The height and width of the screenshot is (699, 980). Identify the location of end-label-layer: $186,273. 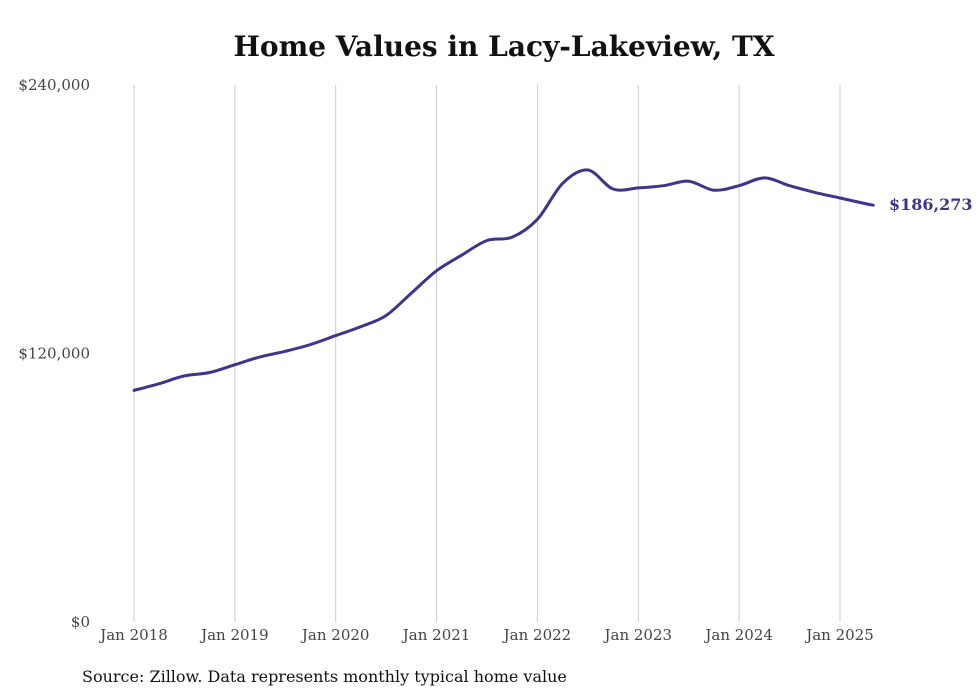
(931, 204).